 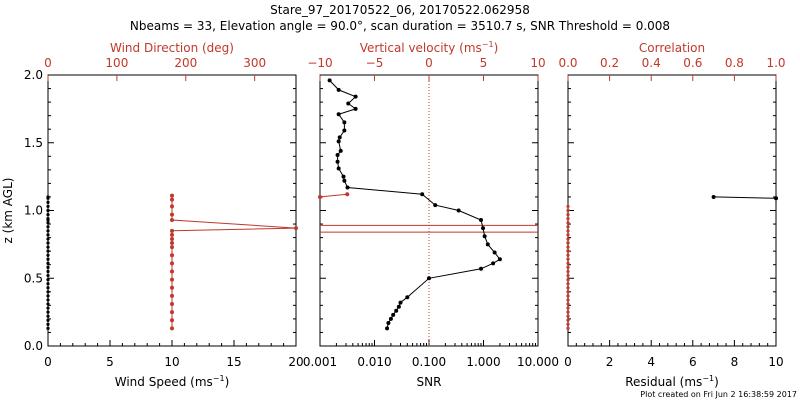 I want to click on x-axis-label-bottom: Wind Speed (ms−1), so click(x=172, y=381).